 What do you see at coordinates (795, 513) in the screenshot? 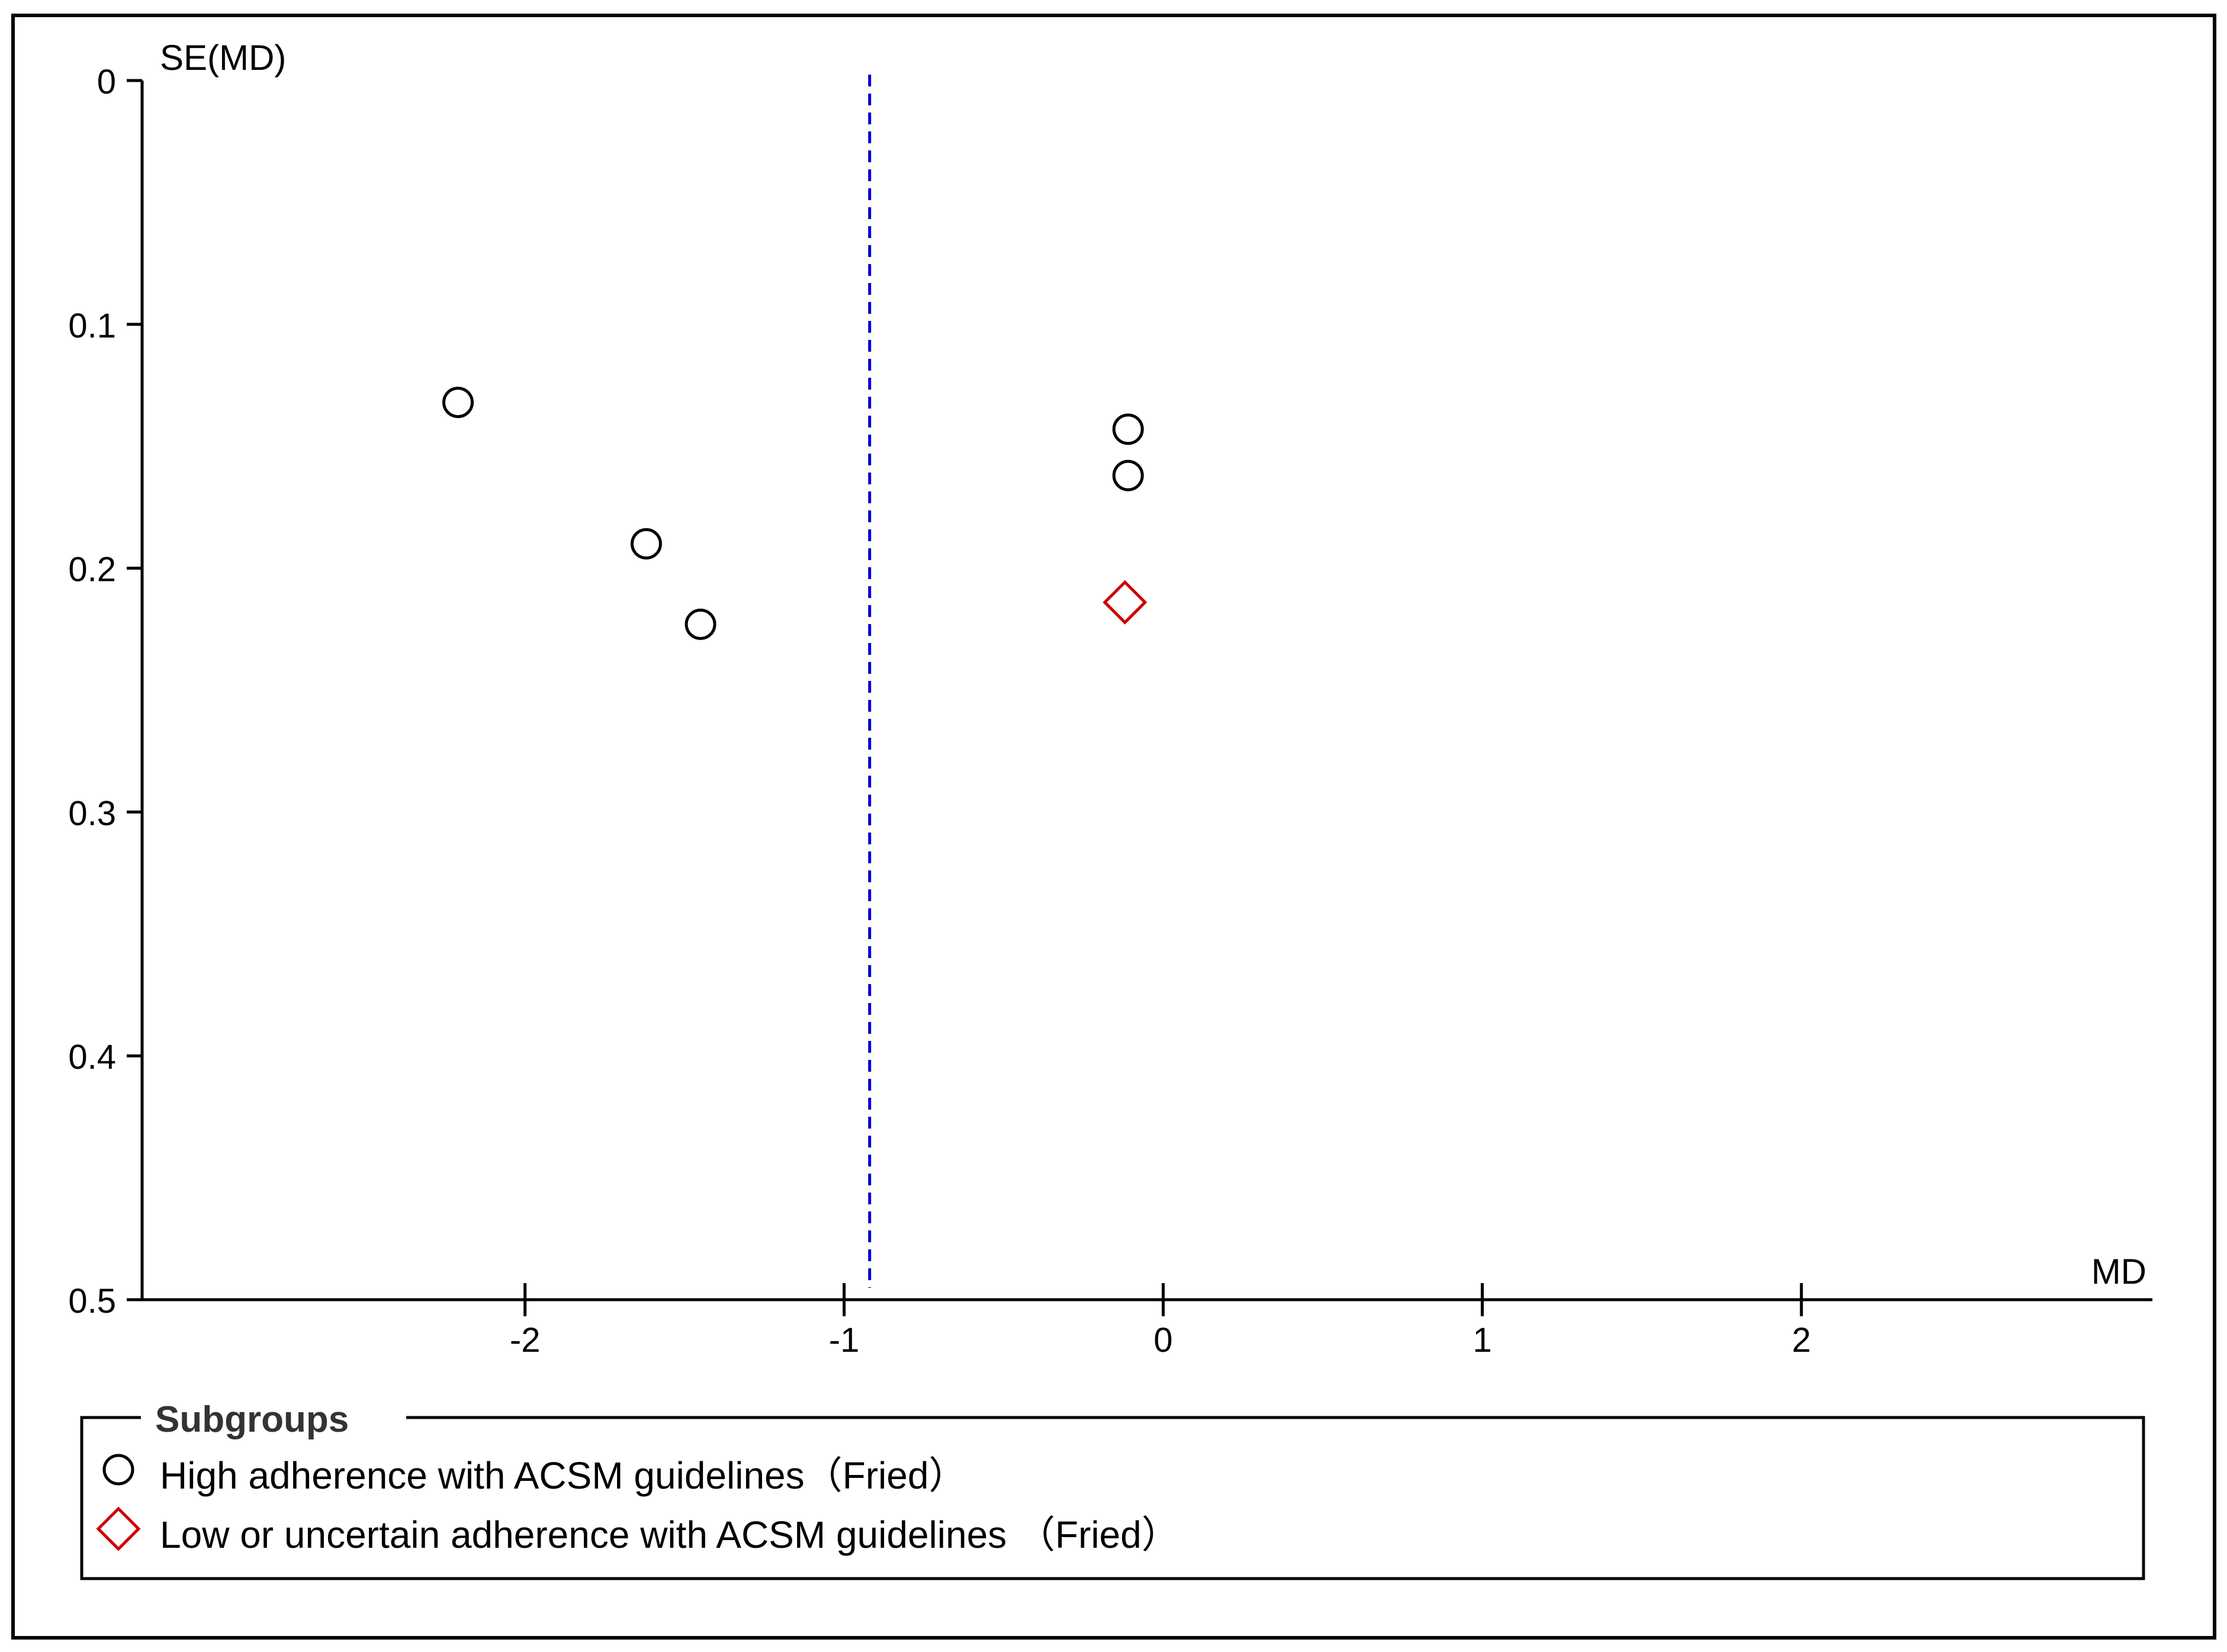
I see `data-points` at bounding box center [795, 513].